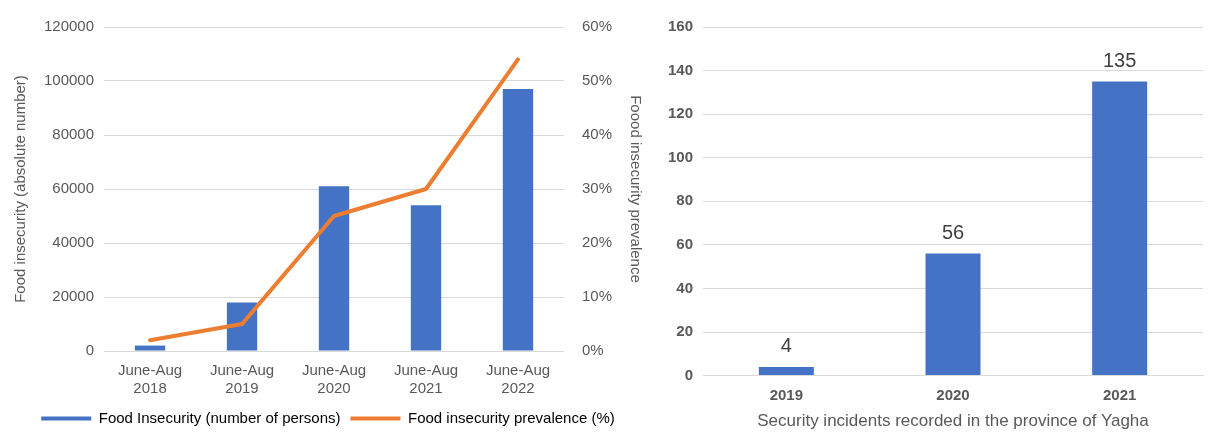 The width and height of the screenshot is (1227, 445). What do you see at coordinates (685, 287) in the screenshot?
I see `y-tick-label: 40` at bounding box center [685, 287].